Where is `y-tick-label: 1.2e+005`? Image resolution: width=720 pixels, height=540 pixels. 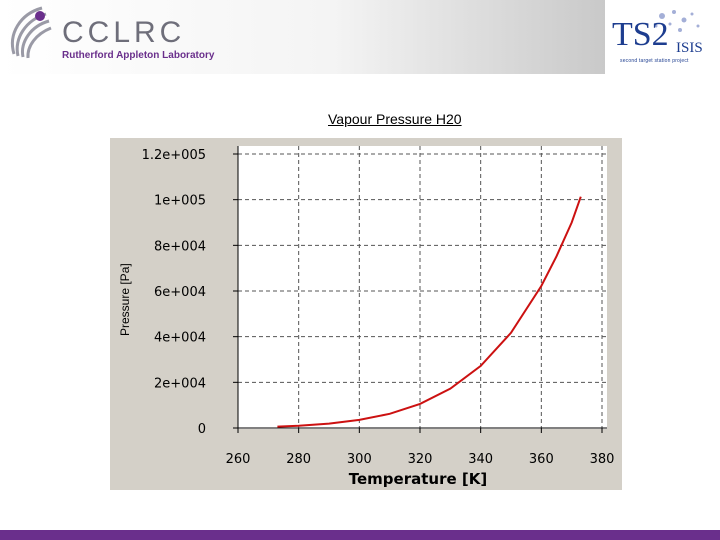 y-tick-label: 1.2e+005 is located at coordinates (174, 155).